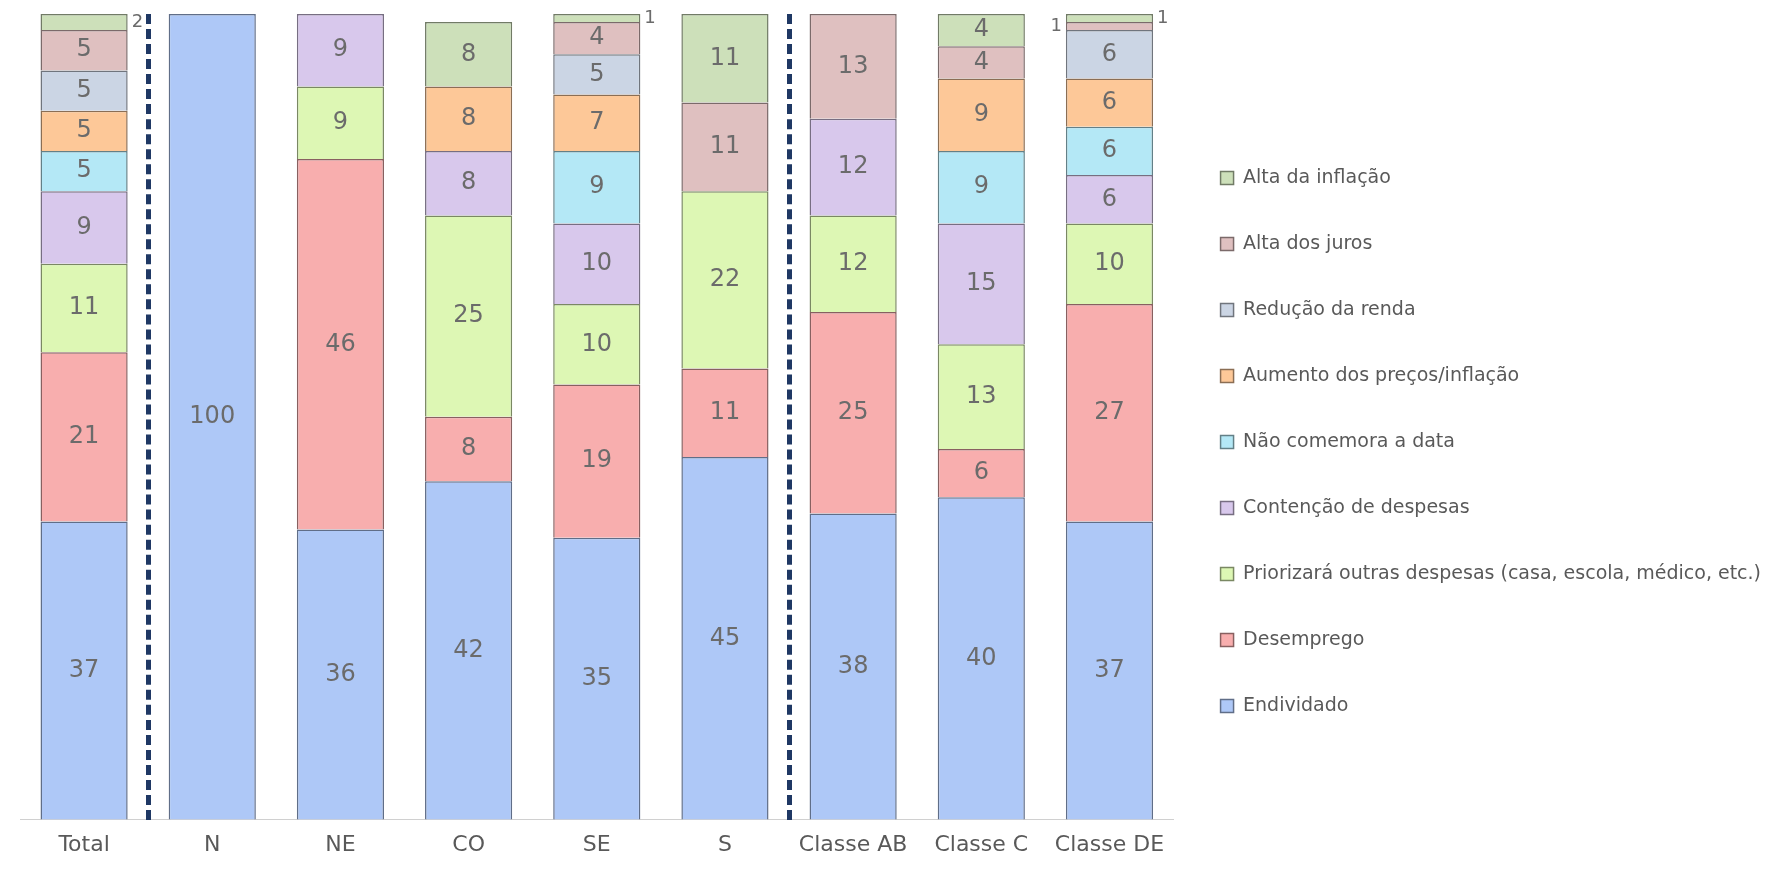 This screenshot has height=876, width=1781. I want to click on x-tick-label: SE, so click(596, 843).